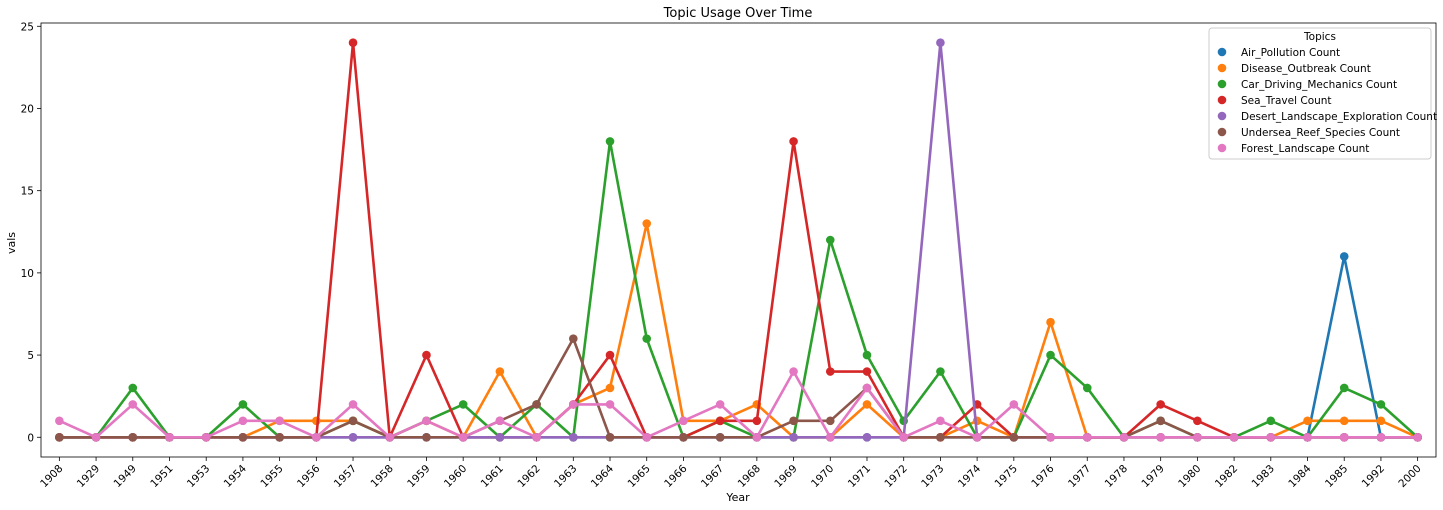 This screenshot has height=510, width=1443. What do you see at coordinates (1278, 53) in the screenshot?
I see `legend-item: Air_Pollution Count` at bounding box center [1278, 53].